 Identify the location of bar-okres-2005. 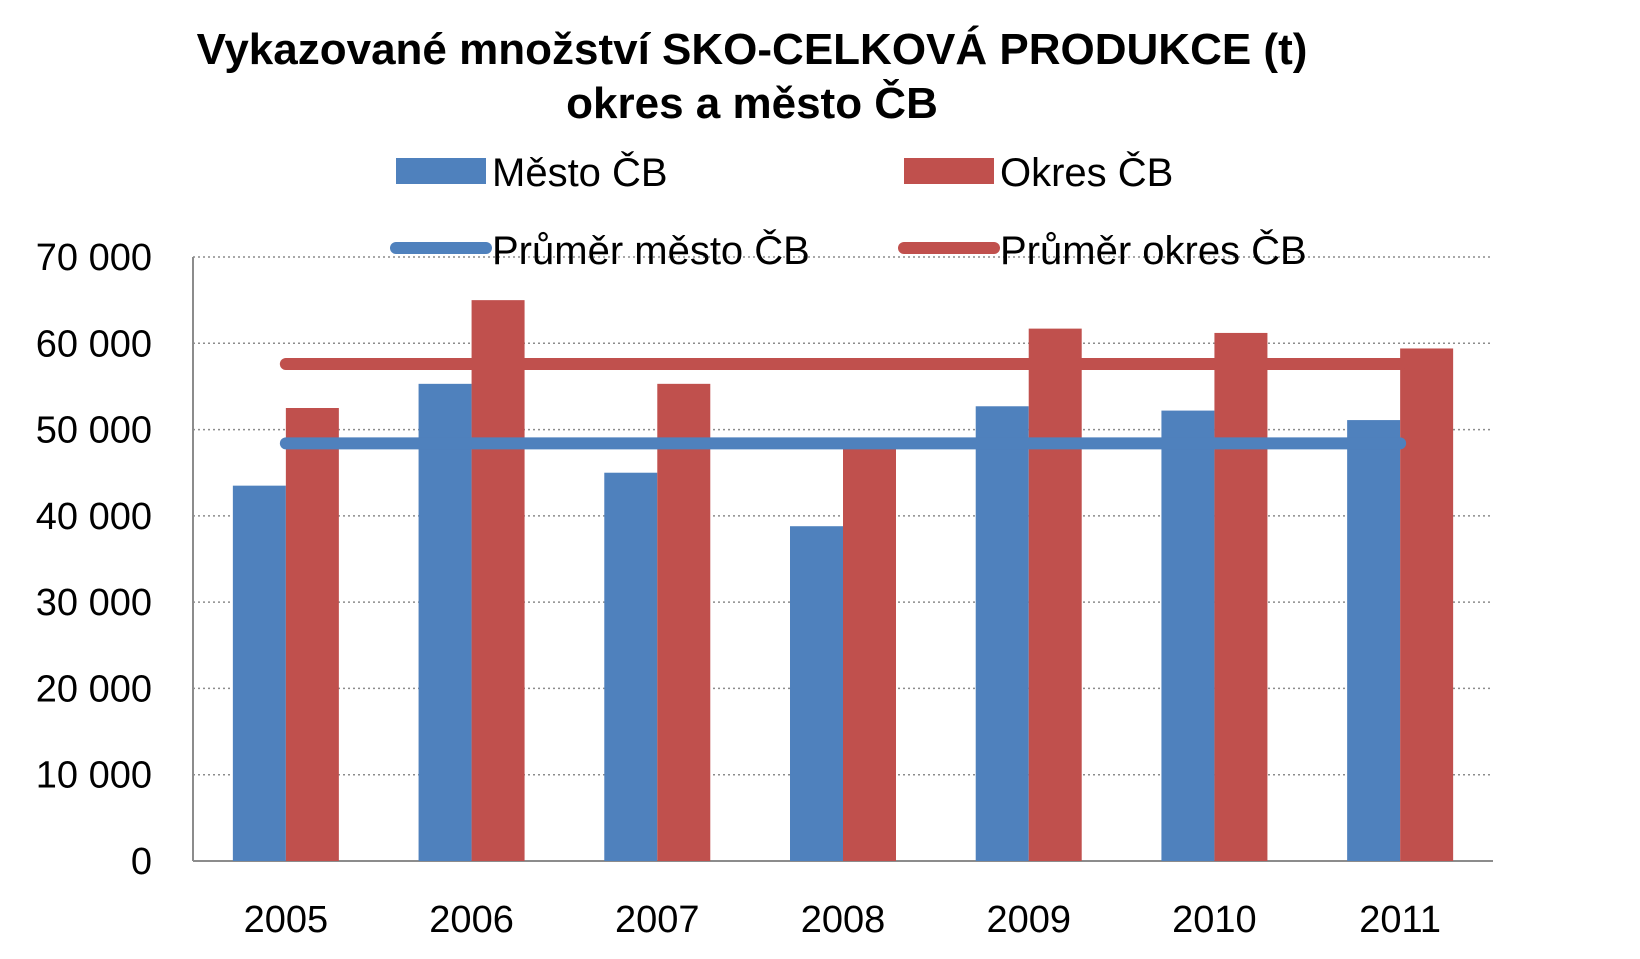
(312, 634).